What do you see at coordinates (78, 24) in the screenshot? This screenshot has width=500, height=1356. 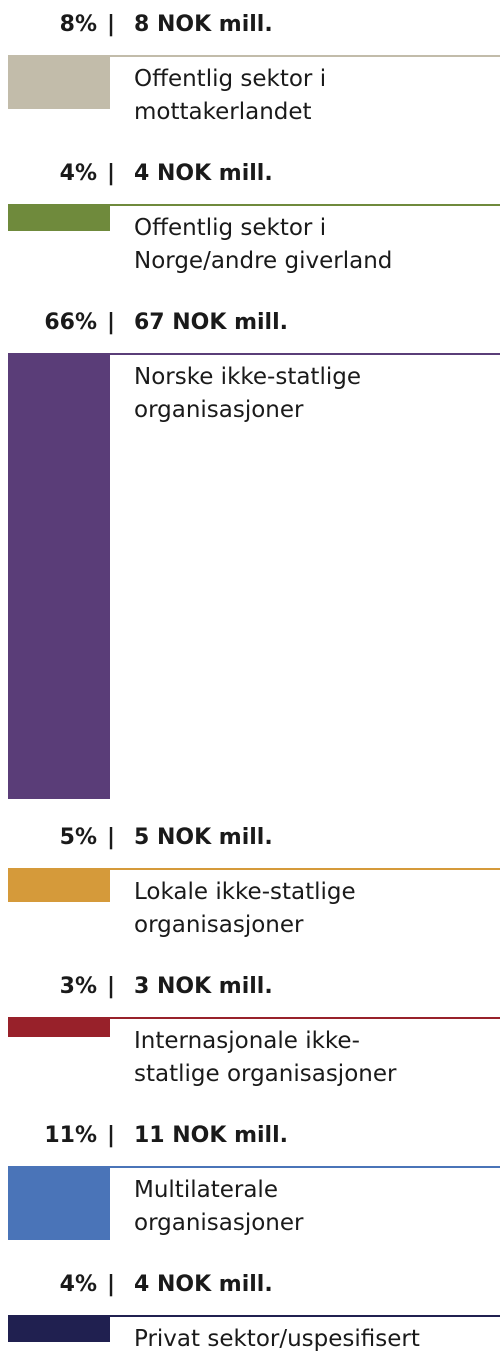 I see `percent-label: 8%` at bounding box center [78, 24].